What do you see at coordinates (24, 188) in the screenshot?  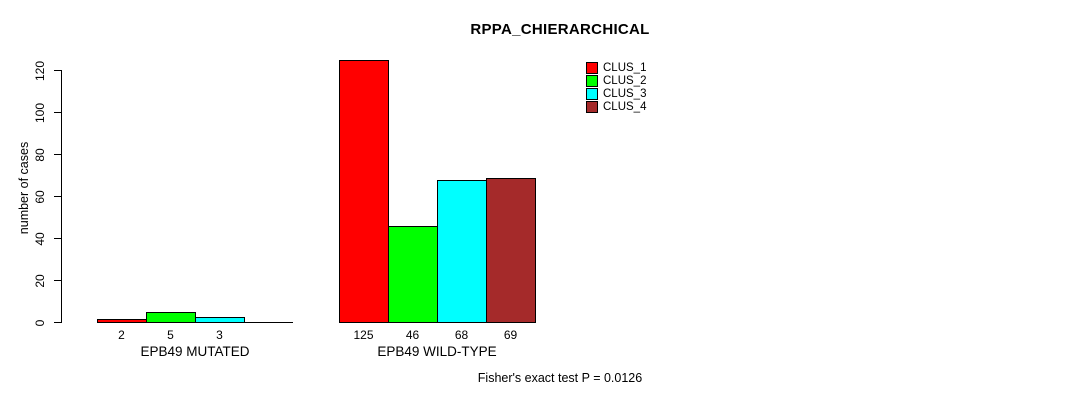 I see `y-axis-label: number of cases` at bounding box center [24, 188].